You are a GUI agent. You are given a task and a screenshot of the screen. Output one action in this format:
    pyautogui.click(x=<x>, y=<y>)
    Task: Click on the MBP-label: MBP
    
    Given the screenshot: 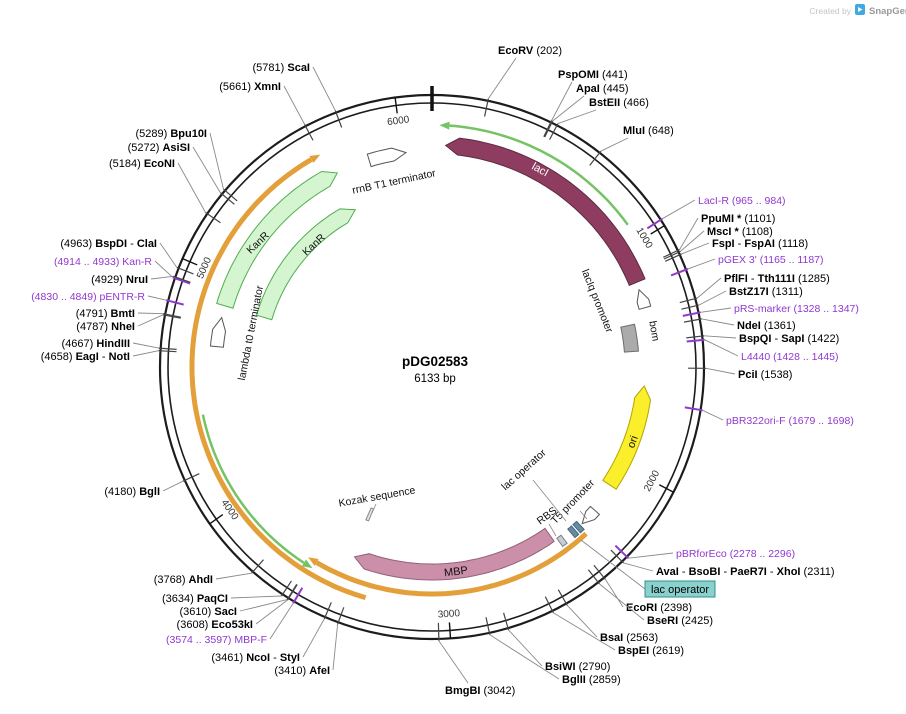 What is the action you would take?
    pyautogui.click(x=455, y=572)
    